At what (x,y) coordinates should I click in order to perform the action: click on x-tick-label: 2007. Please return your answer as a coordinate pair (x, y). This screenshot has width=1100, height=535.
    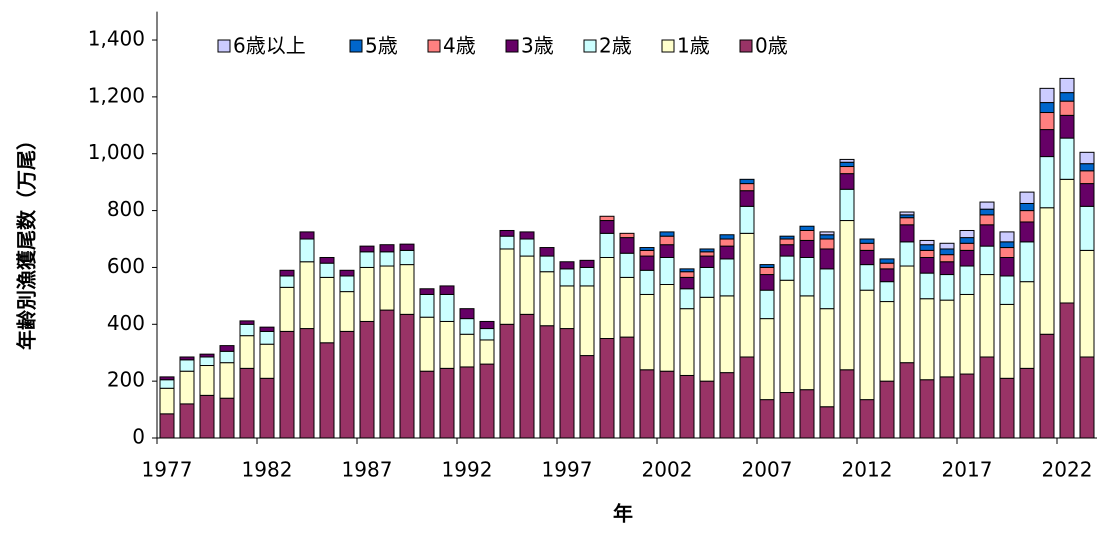
    Looking at the image, I should click on (767, 470).